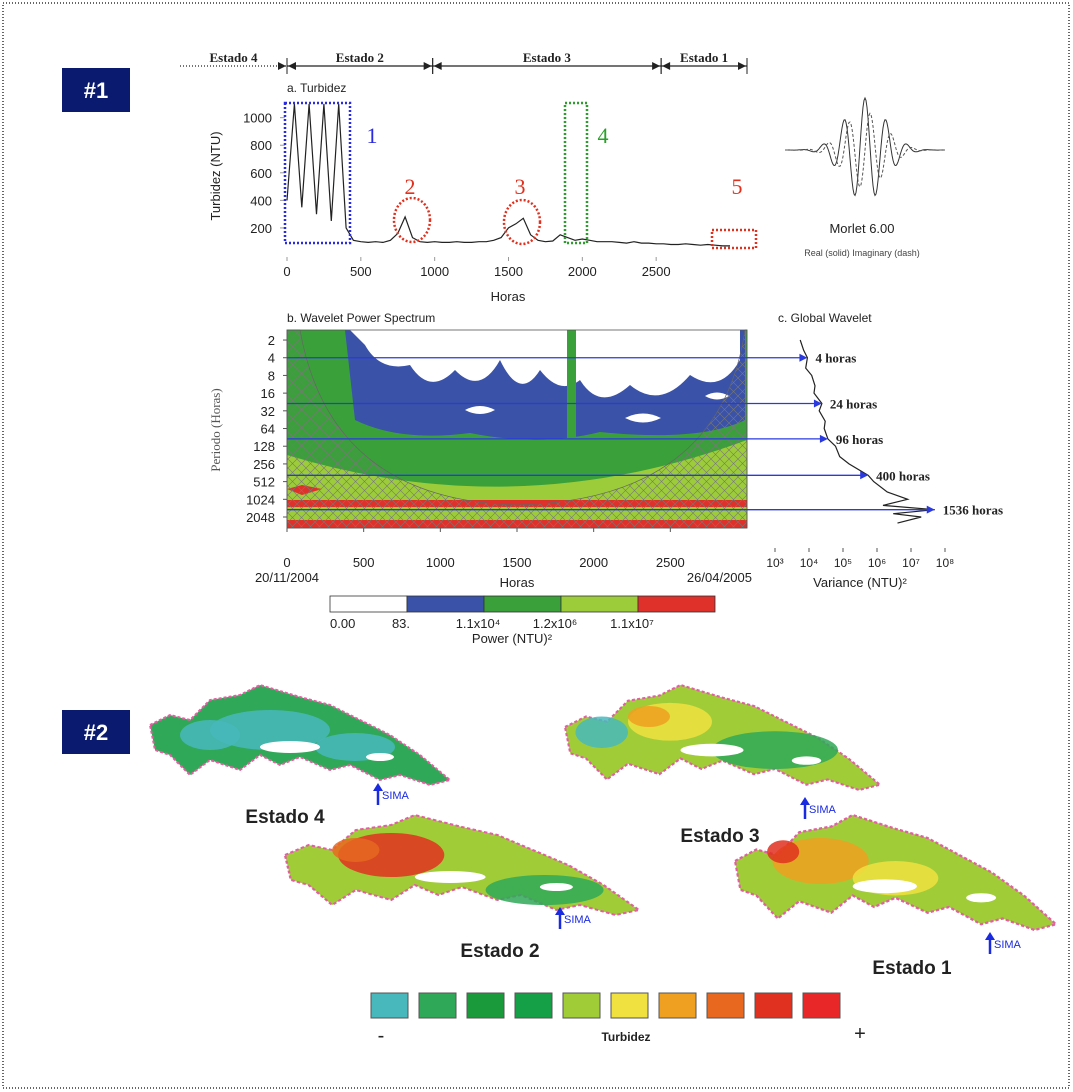  I want to click on x-tick-label: 10⁸, so click(945, 563).